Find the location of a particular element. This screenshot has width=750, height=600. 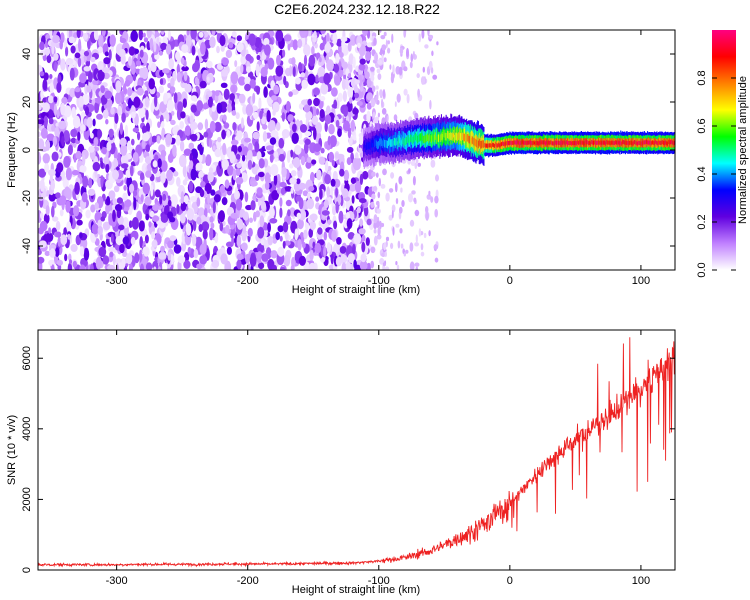

colorbar-tick-label: 0.2 is located at coordinates (702, 221).